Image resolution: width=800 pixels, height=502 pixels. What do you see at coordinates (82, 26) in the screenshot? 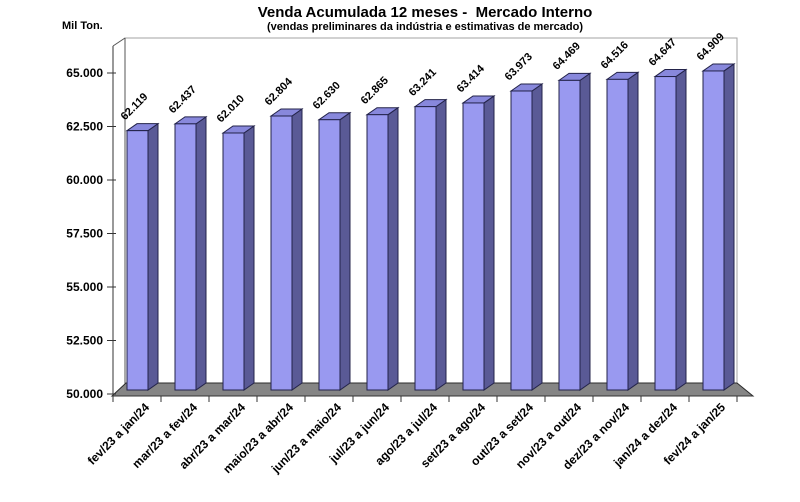
I see `y-axis-unit-label: Mil Ton.` at bounding box center [82, 26].